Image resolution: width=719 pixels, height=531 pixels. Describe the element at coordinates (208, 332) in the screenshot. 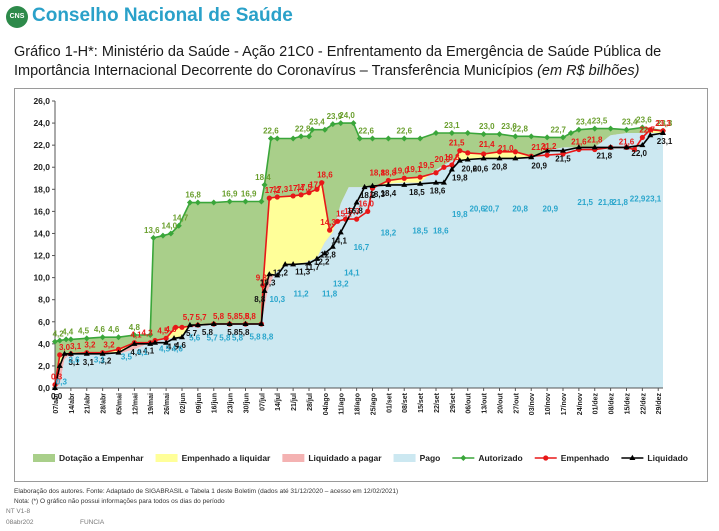

I see `liquidado-data-label: 5,8` at that location.